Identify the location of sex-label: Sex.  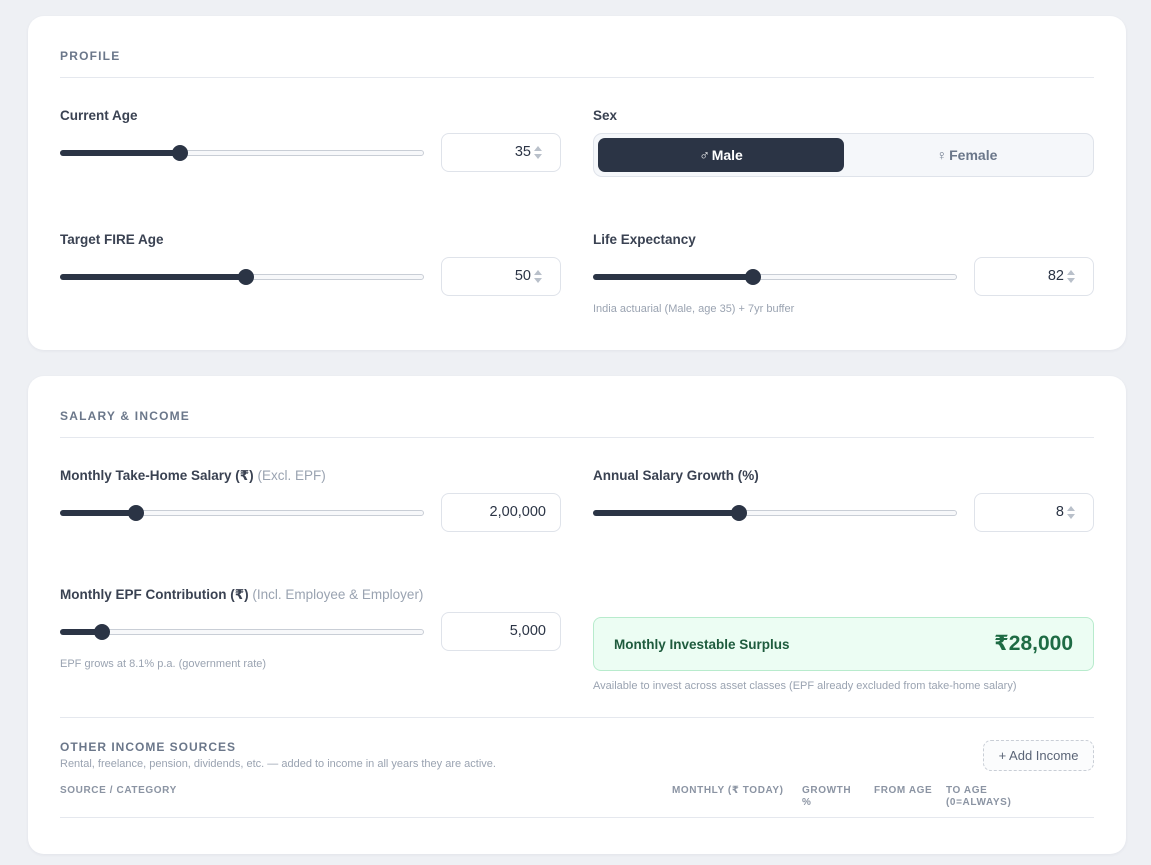
(605, 115).